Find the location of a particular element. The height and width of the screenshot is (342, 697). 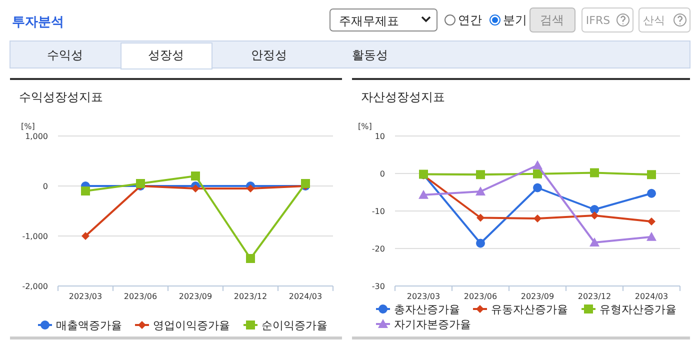

y-tick-label: -10 is located at coordinates (378, 211).